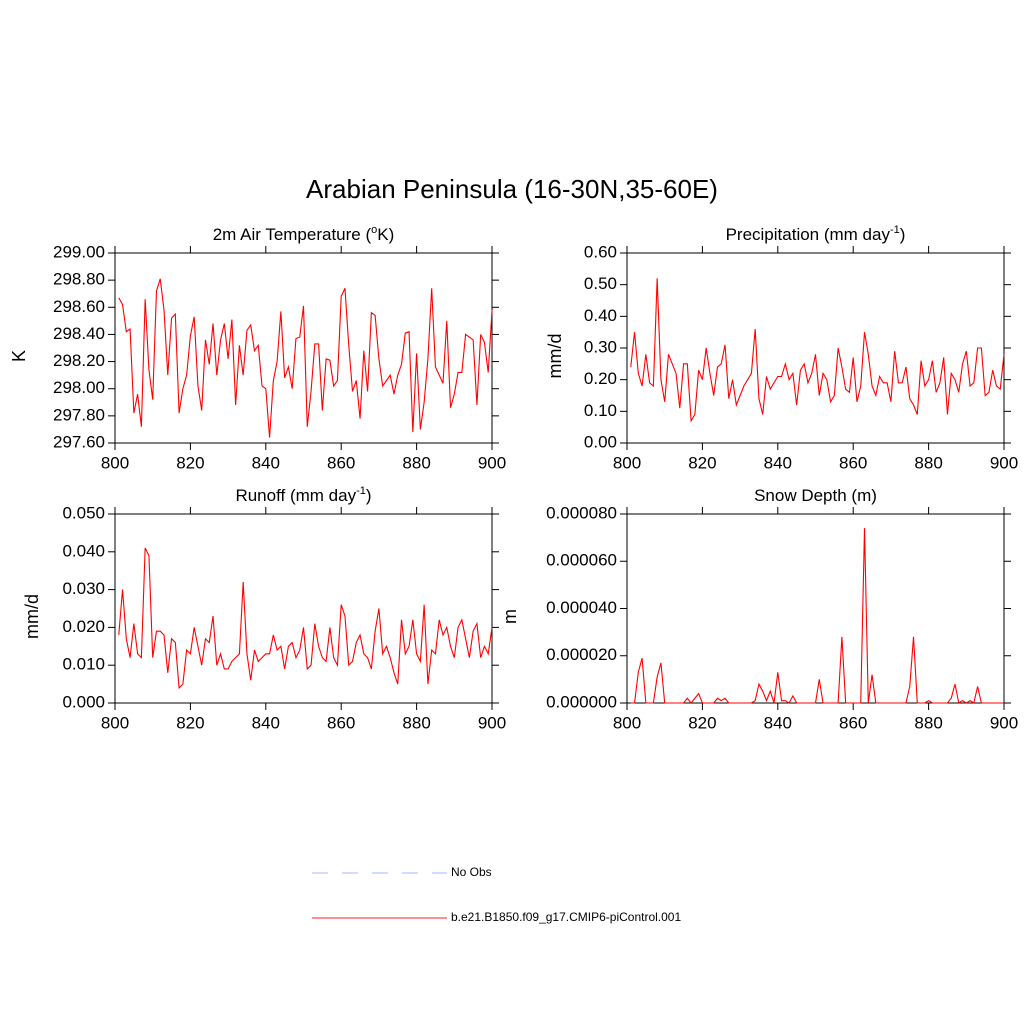 This screenshot has width=1024, height=1024. Describe the element at coordinates (385, 234) in the screenshot. I see `panel-title-tail: K)` at that location.